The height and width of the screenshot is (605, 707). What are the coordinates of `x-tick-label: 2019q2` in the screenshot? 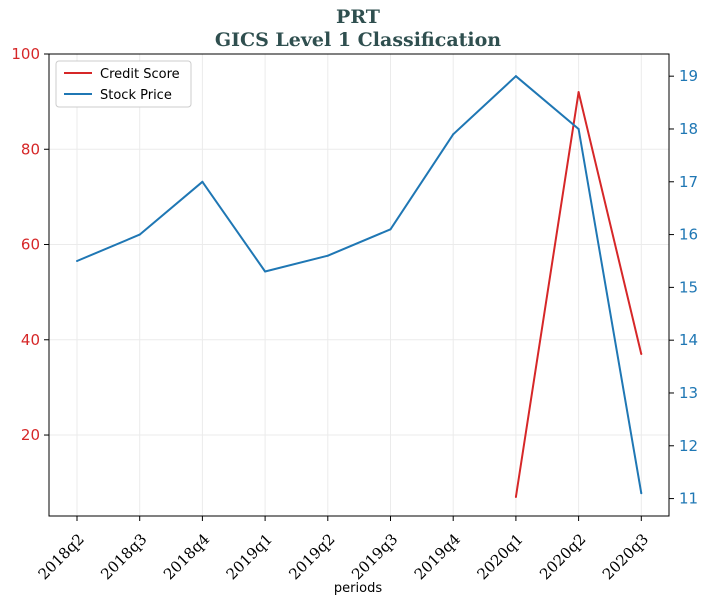 It's located at (311, 556).